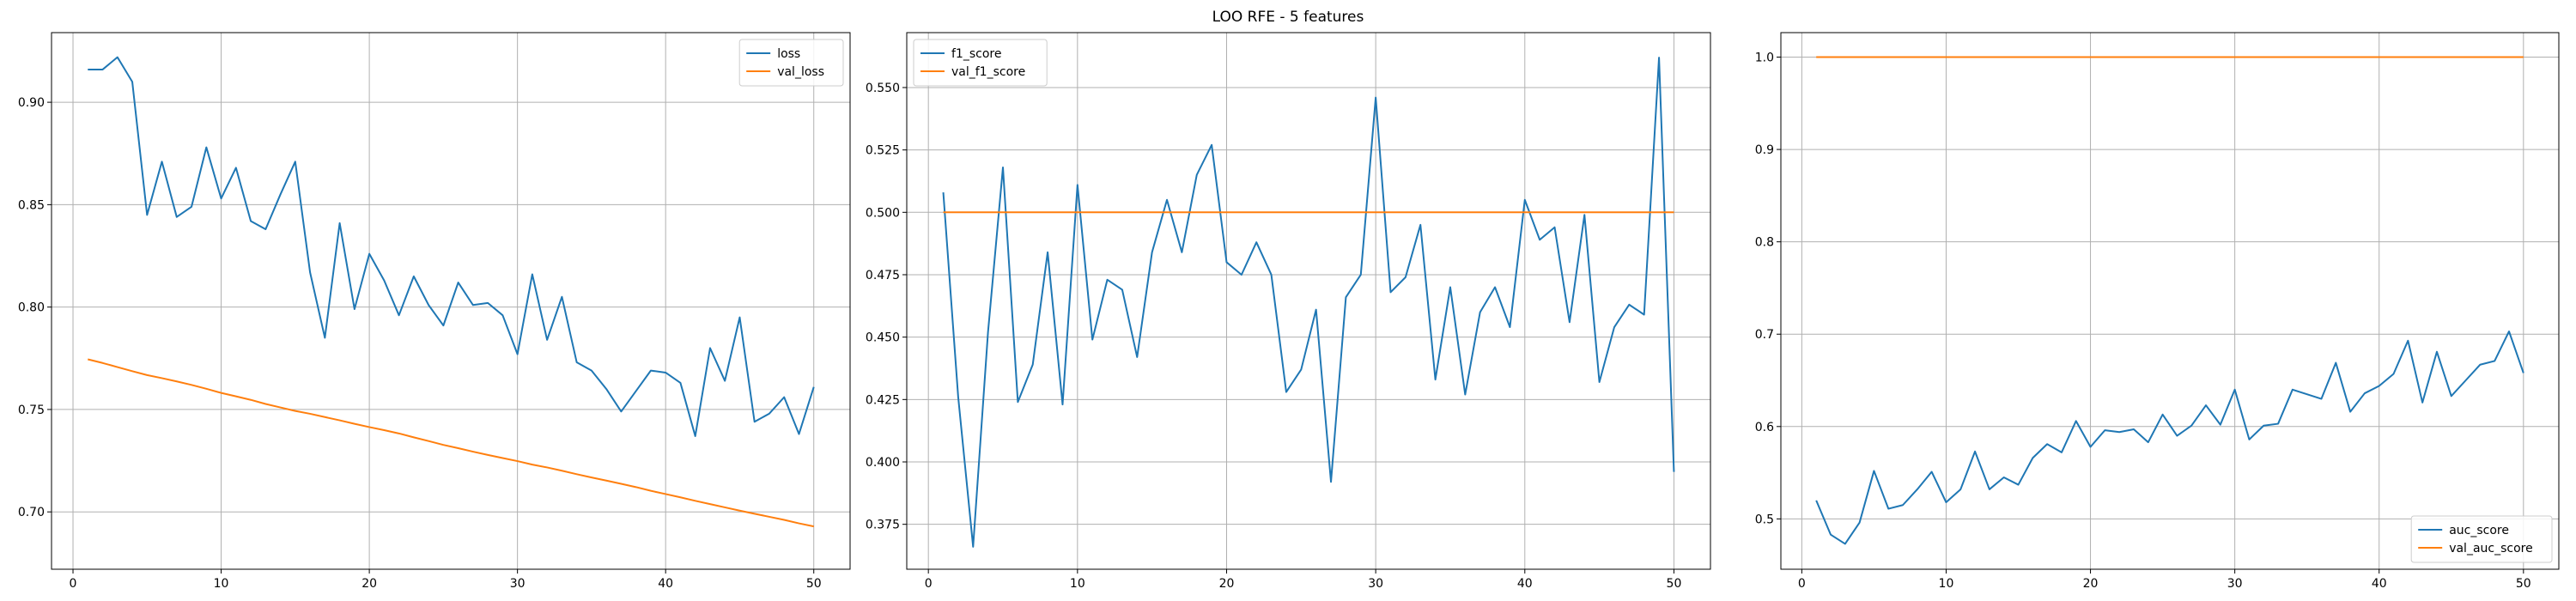 The height and width of the screenshot is (601, 2576). What do you see at coordinates (451, 443) in the screenshot?
I see `series-line-val-loss` at bounding box center [451, 443].